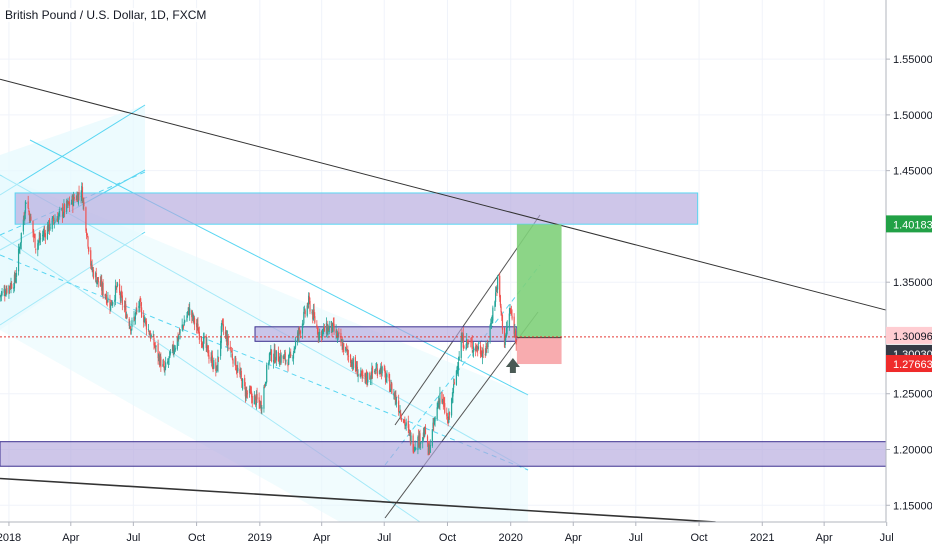 This screenshot has height=550, width=932. What do you see at coordinates (358, 500) in the screenshot?
I see `lower-trendline` at bounding box center [358, 500].